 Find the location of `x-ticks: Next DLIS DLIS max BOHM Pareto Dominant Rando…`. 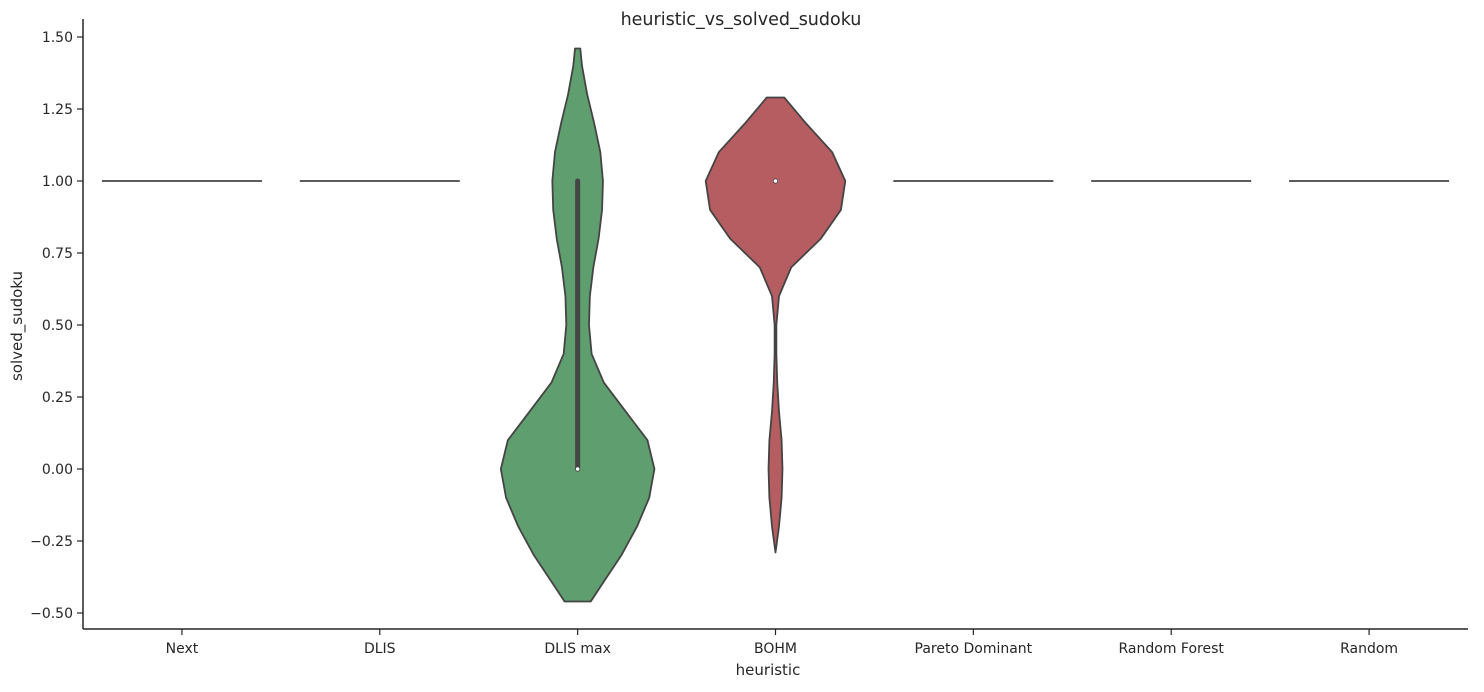

x-ticks: Next DLIS DLIS max BOHM Pareto Dominant Rando… is located at coordinates (782, 643).